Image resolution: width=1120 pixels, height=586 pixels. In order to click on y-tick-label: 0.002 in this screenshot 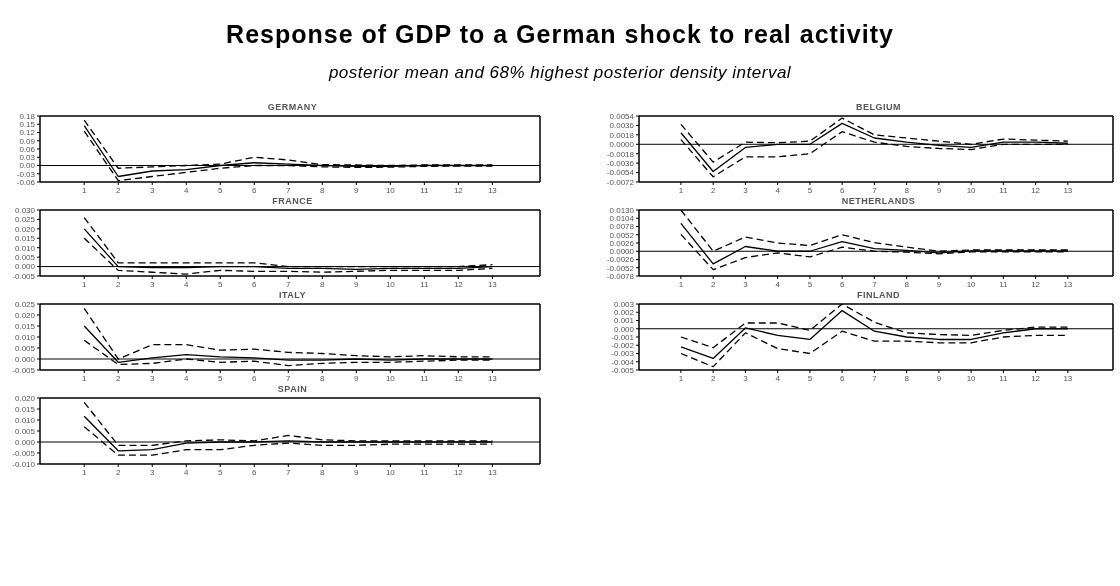, I will do `click(624, 313)`.